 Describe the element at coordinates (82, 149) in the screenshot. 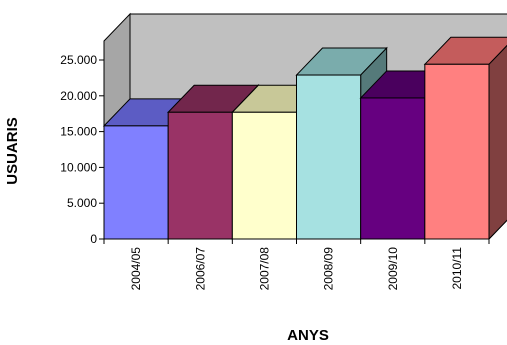

I see `y-axis: 0 5.000 10.000 15.000 20.000 25.000` at that location.